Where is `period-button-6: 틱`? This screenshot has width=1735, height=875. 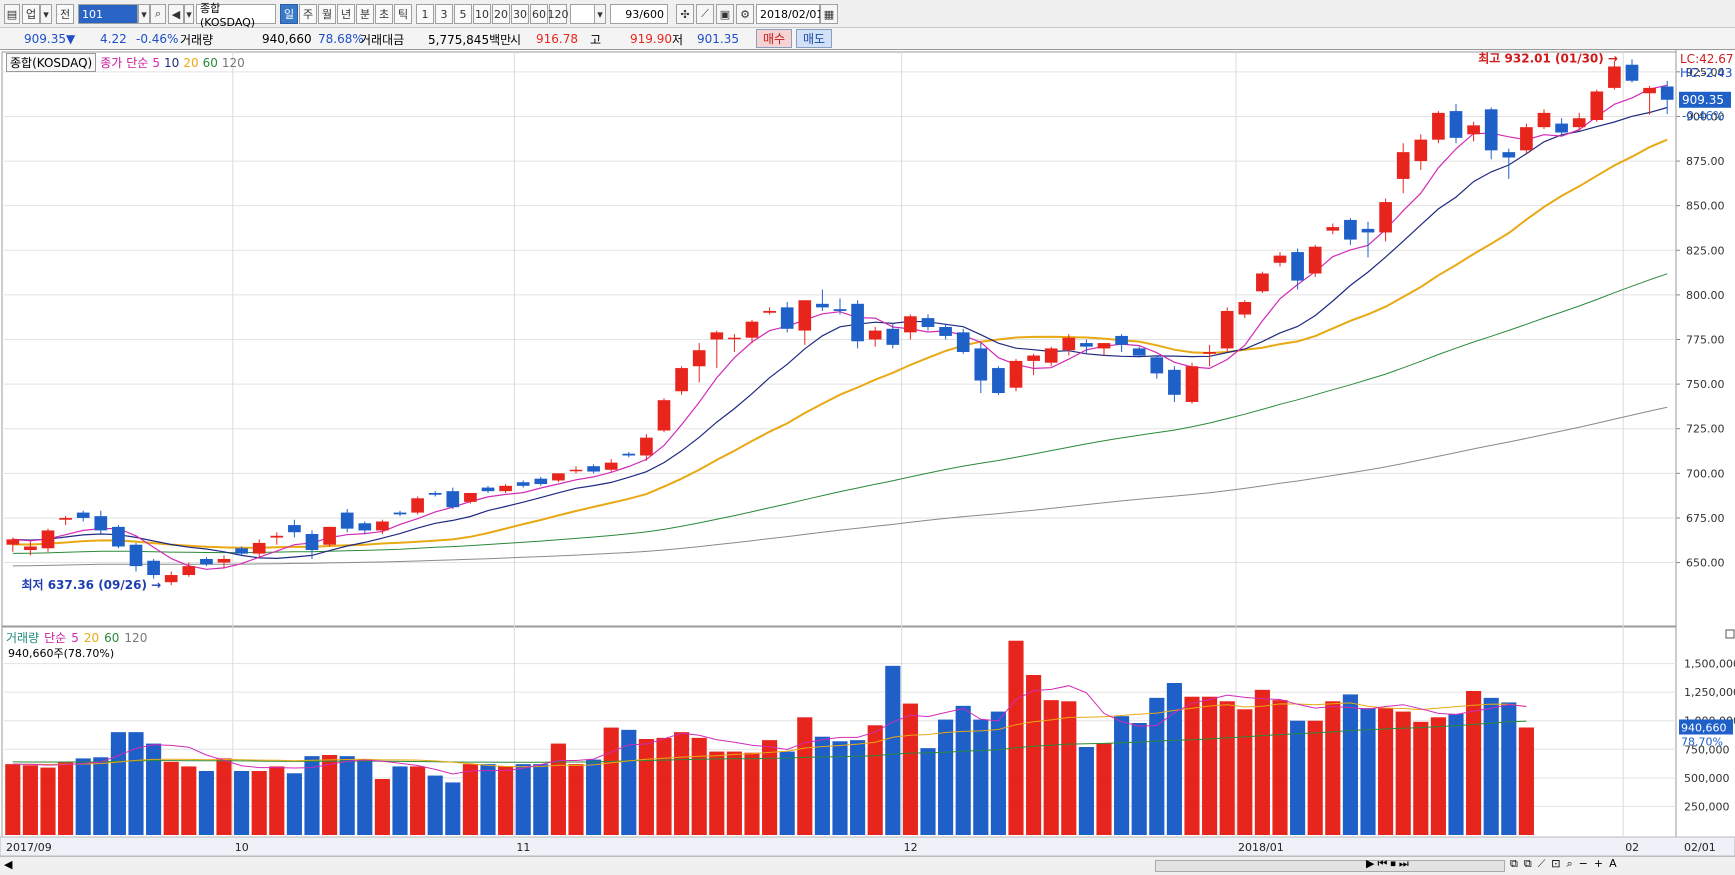
period-button-6: 틱 is located at coordinates (403, 14).